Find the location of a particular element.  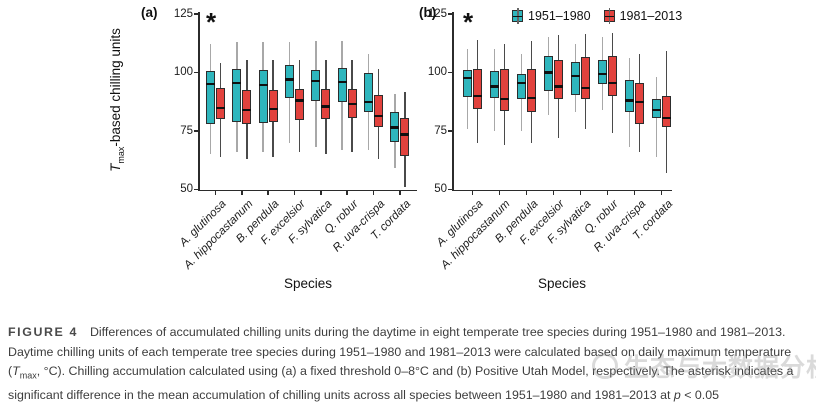

x-axis-title-a: Species is located at coordinates (308, 283).